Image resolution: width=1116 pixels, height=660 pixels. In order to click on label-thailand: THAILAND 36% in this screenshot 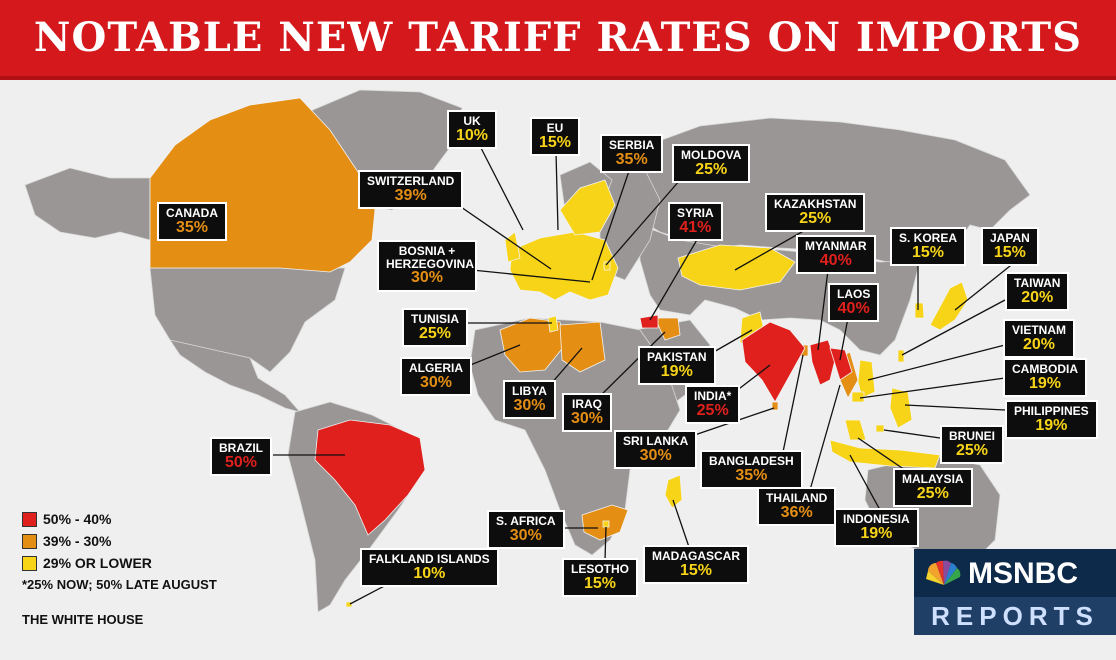, I will do `click(797, 507)`.